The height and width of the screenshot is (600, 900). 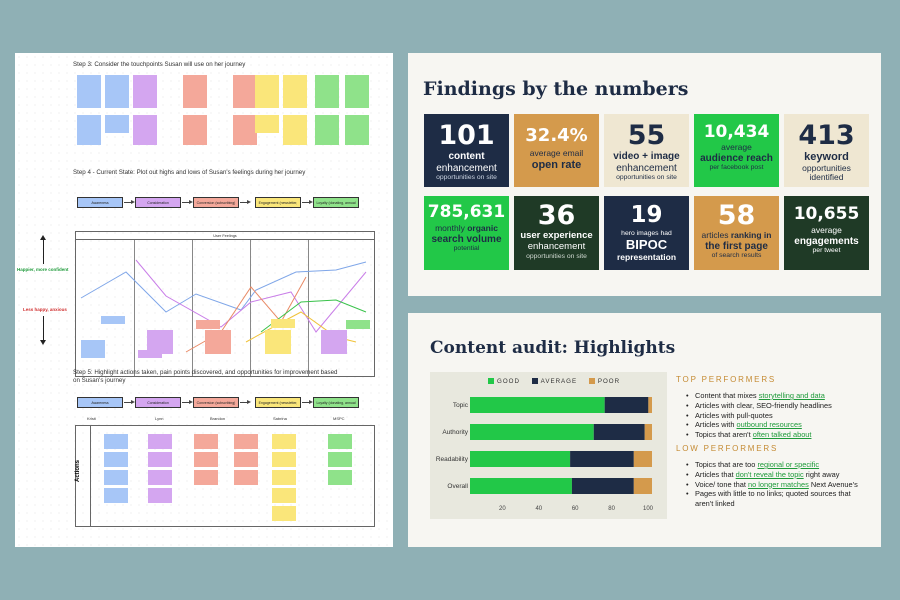 I want to click on list-link: no longer matches, so click(x=778, y=484).